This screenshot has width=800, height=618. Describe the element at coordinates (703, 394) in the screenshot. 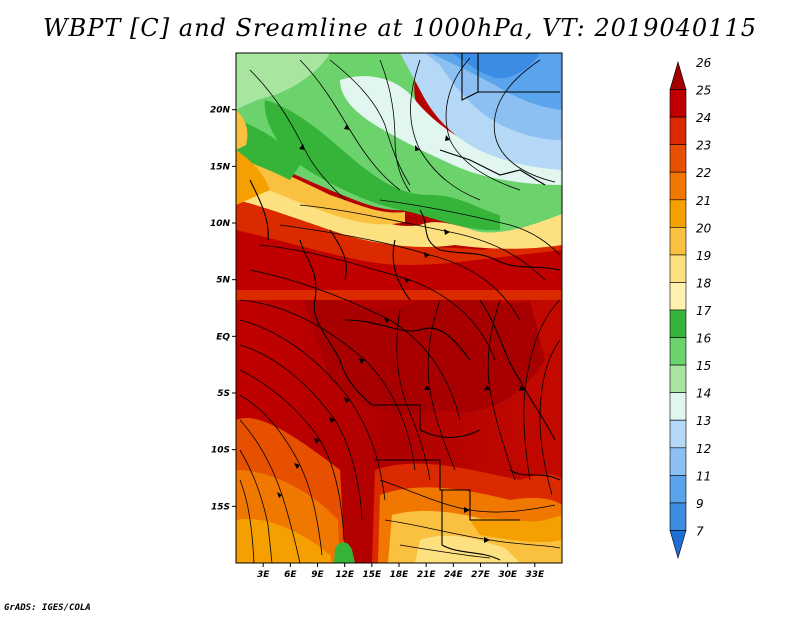

I see `colorbar-label: 14` at that location.